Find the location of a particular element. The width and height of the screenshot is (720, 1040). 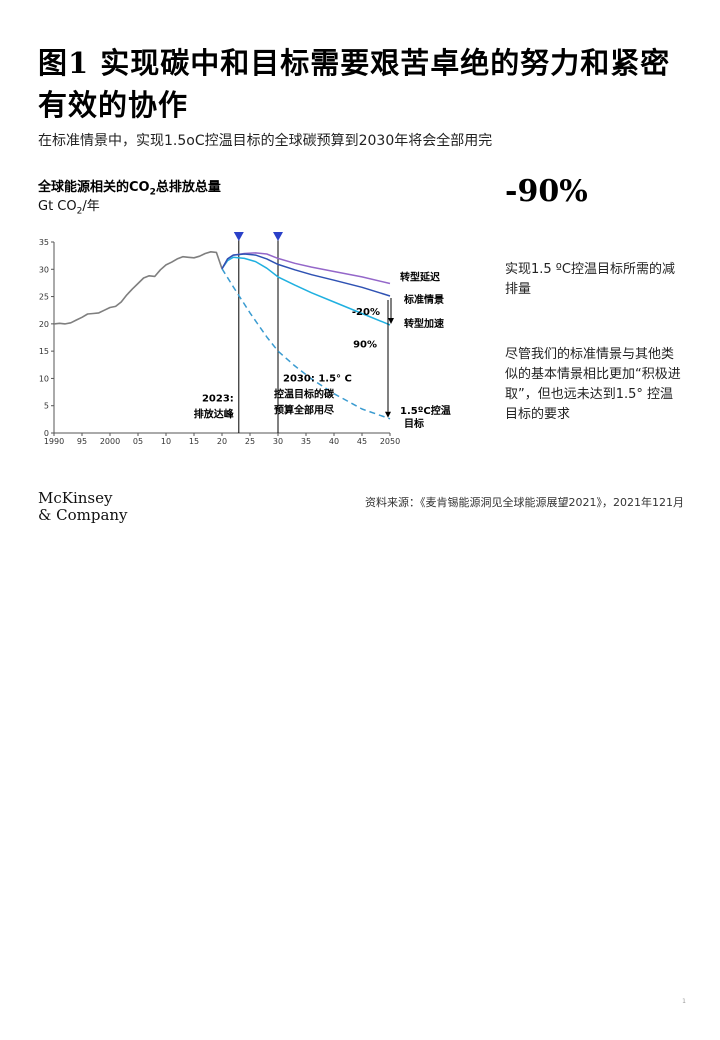

label-accelerated: 转型加速 is located at coordinates (424, 323).